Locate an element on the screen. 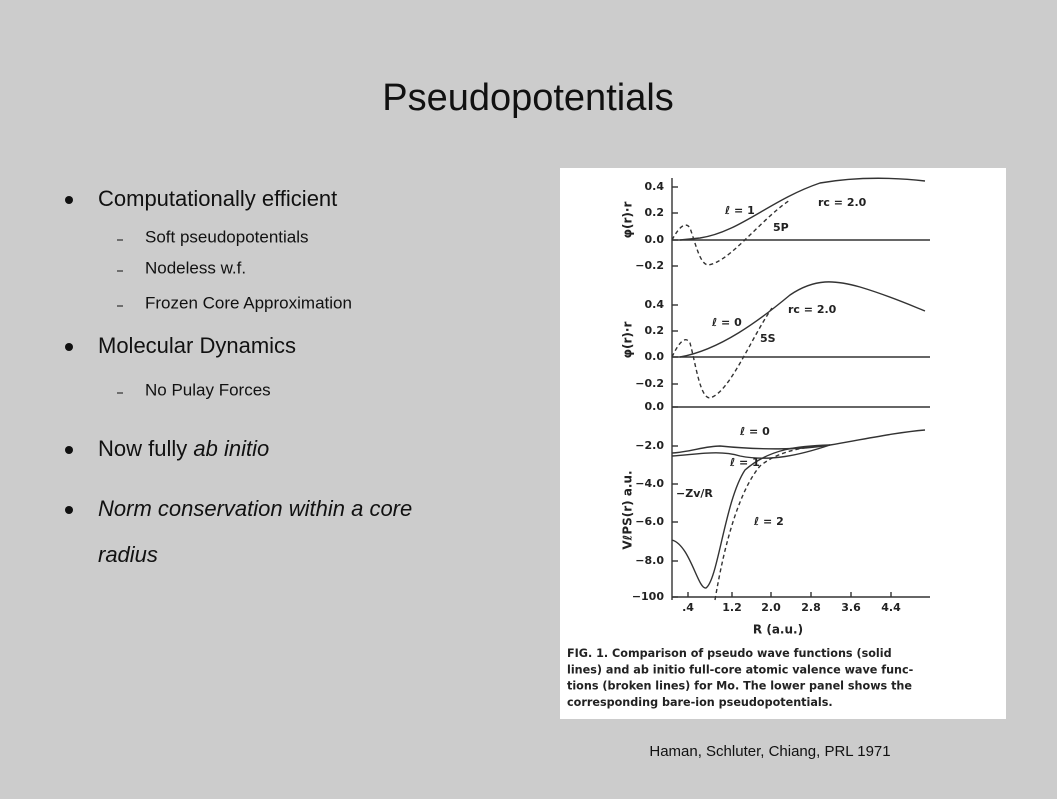 The width and height of the screenshot is (1057, 799). credit: Haman, Schluter, Chiang, PRL 1971 is located at coordinates (769, 751).